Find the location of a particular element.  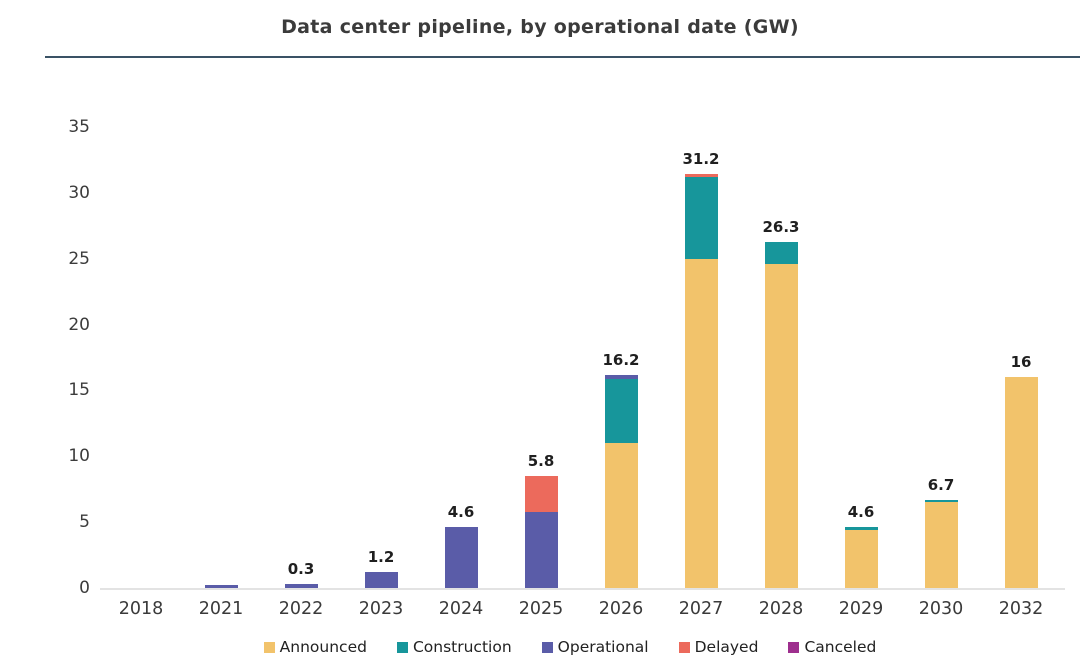

bar-2021 is located at coordinates (221, 357).